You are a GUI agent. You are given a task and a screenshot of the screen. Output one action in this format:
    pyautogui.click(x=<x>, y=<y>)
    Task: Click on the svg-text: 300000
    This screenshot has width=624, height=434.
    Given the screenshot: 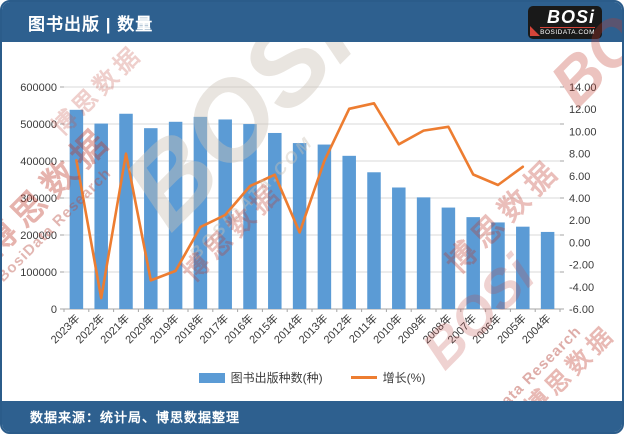 What is the action you would take?
    pyautogui.click(x=38, y=199)
    